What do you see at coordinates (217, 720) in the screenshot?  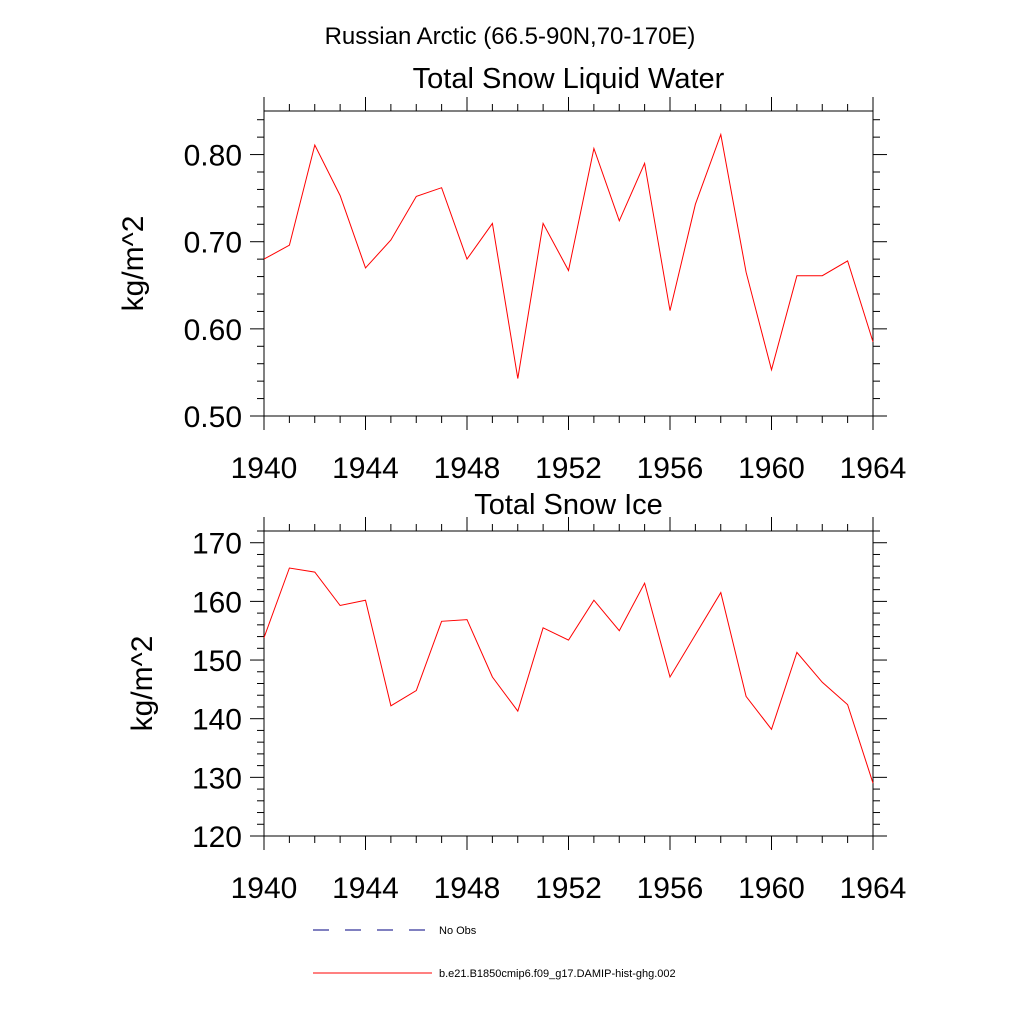 I see `y-tick-label: 140` at bounding box center [217, 720].